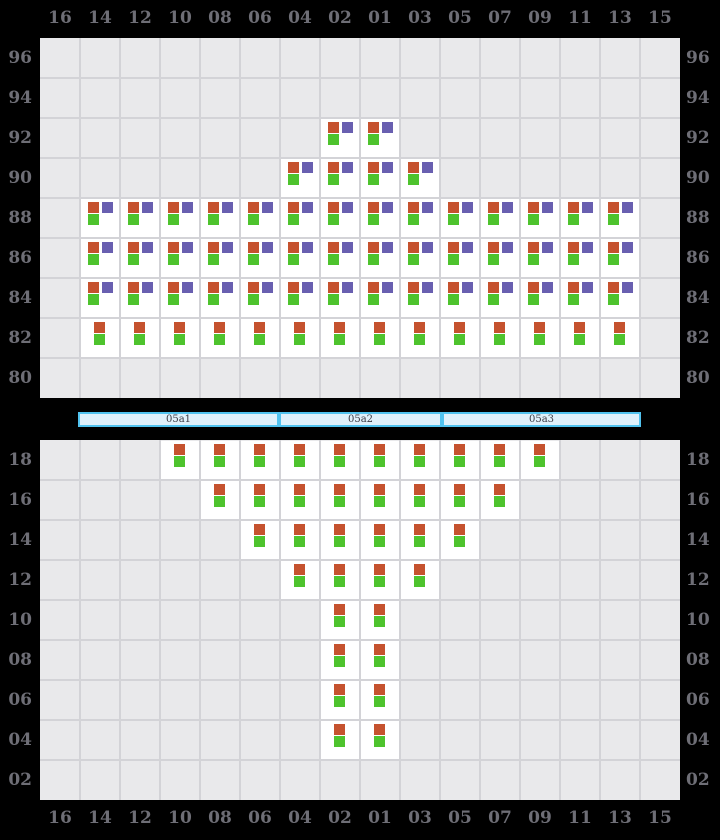 The image size is (720, 840). I want to click on section-bar-segment: 05a3, so click(541, 419).